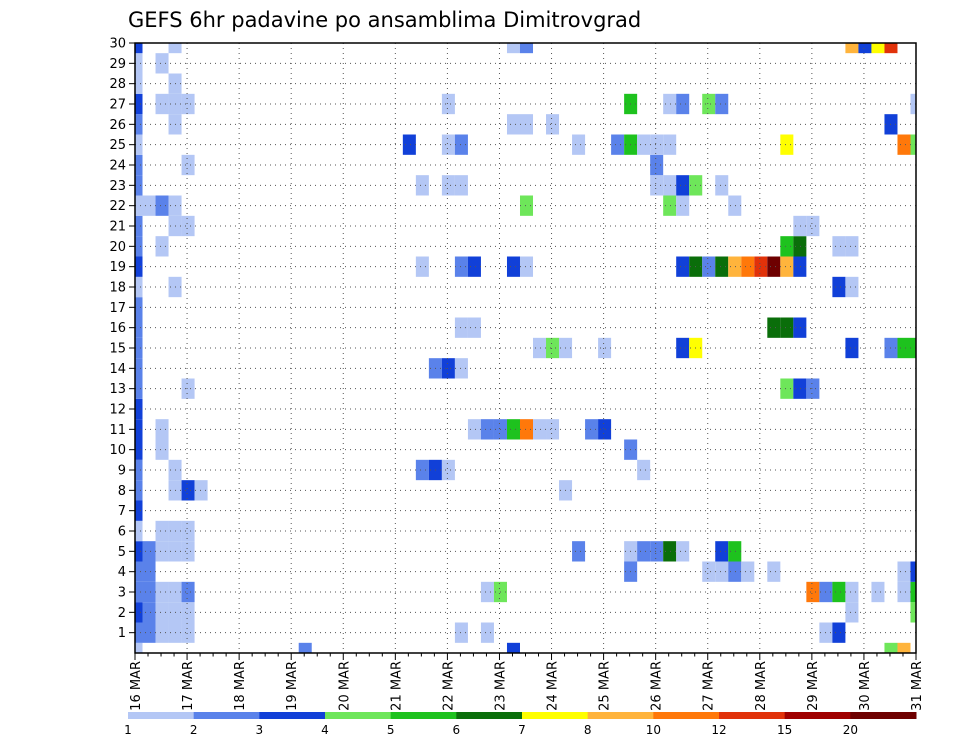 This screenshot has height=746, width=960. What do you see at coordinates (500, 686) in the screenshot?
I see `x-tick-label: 23 MAR` at bounding box center [500, 686].